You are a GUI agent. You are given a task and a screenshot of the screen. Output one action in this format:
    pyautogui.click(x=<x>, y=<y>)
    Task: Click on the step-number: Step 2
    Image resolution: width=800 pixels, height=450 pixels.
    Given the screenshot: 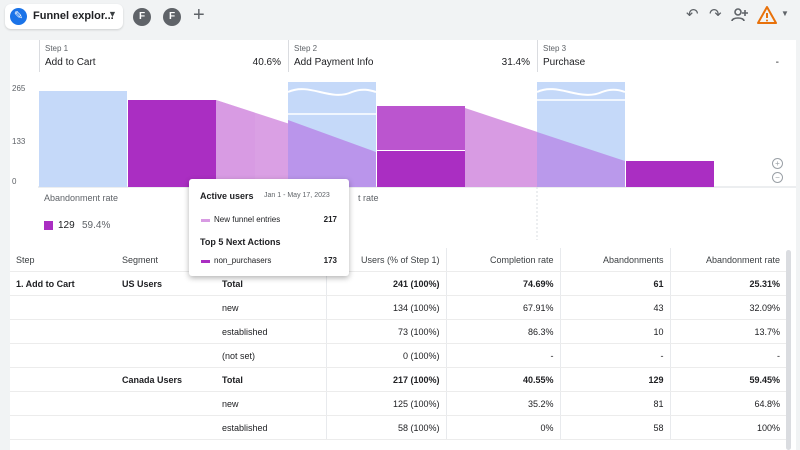 What is the action you would take?
    pyautogui.click(x=306, y=48)
    